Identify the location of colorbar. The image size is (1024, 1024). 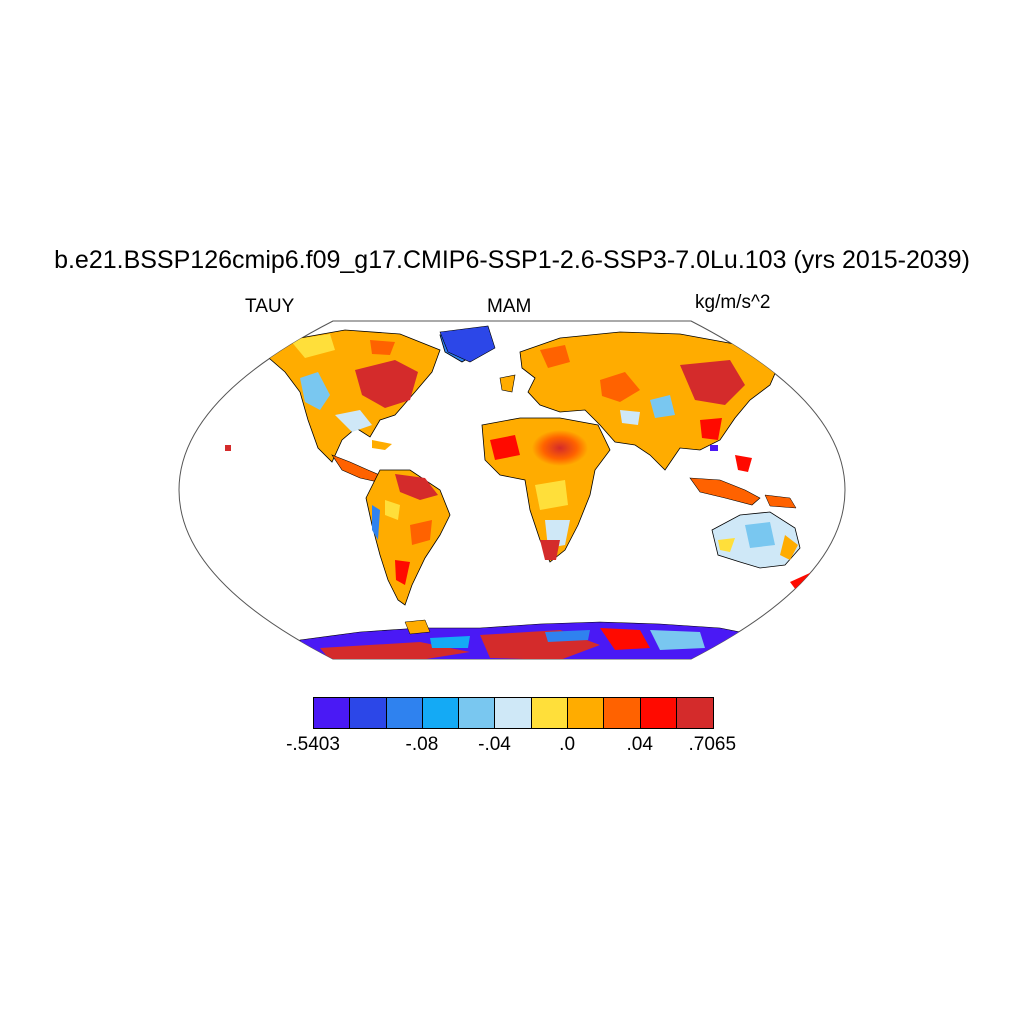
(514, 713).